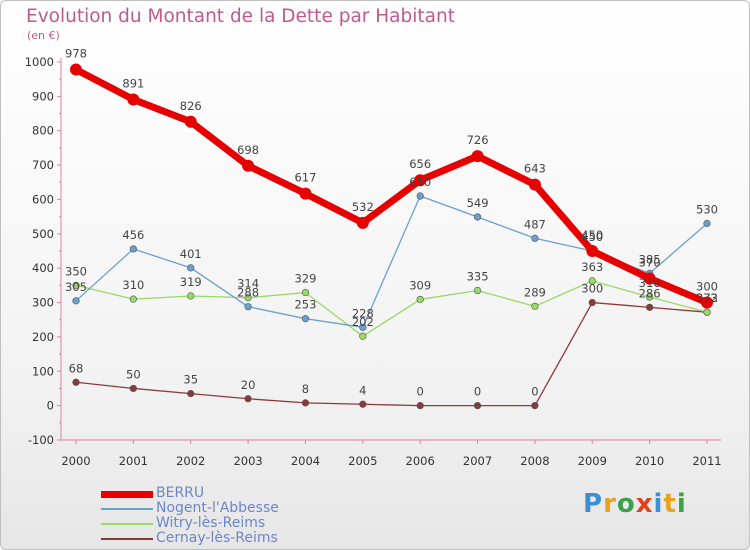  What do you see at coordinates (363, 313) in the screenshot?
I see `data-label: 228` at bounding box center [363, 313].